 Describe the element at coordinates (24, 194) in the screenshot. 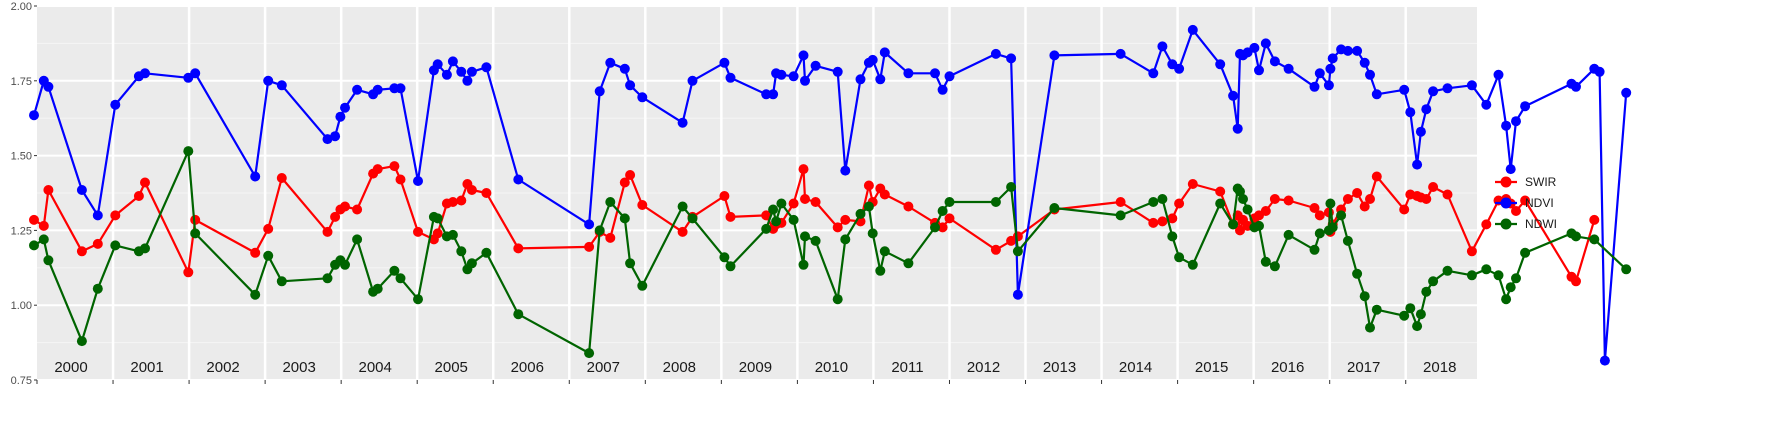

I see `y-axis: 0.75 1.00 1.25 1.50 1.75 2.00` at that location.